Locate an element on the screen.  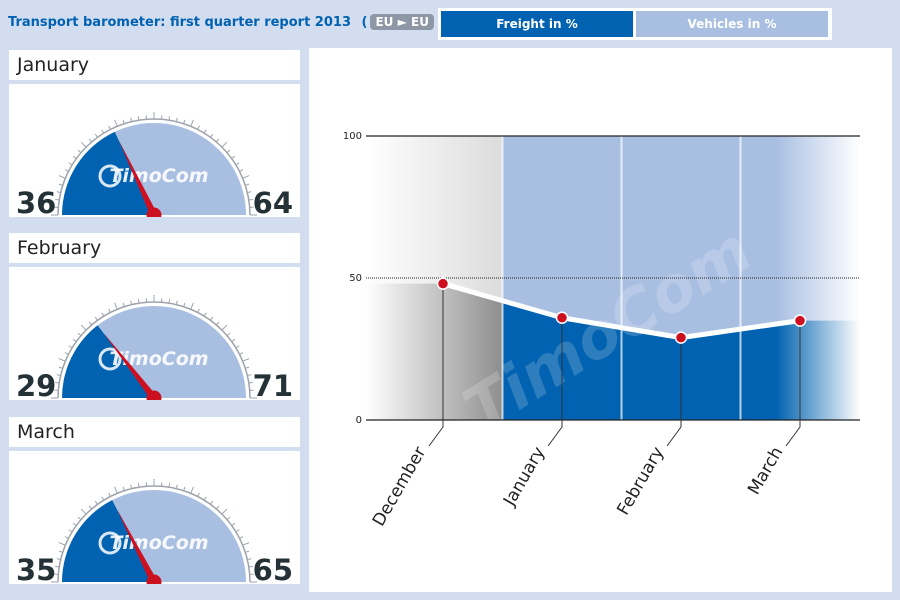
x-tick-label: March is located at coordinates (765, 471).